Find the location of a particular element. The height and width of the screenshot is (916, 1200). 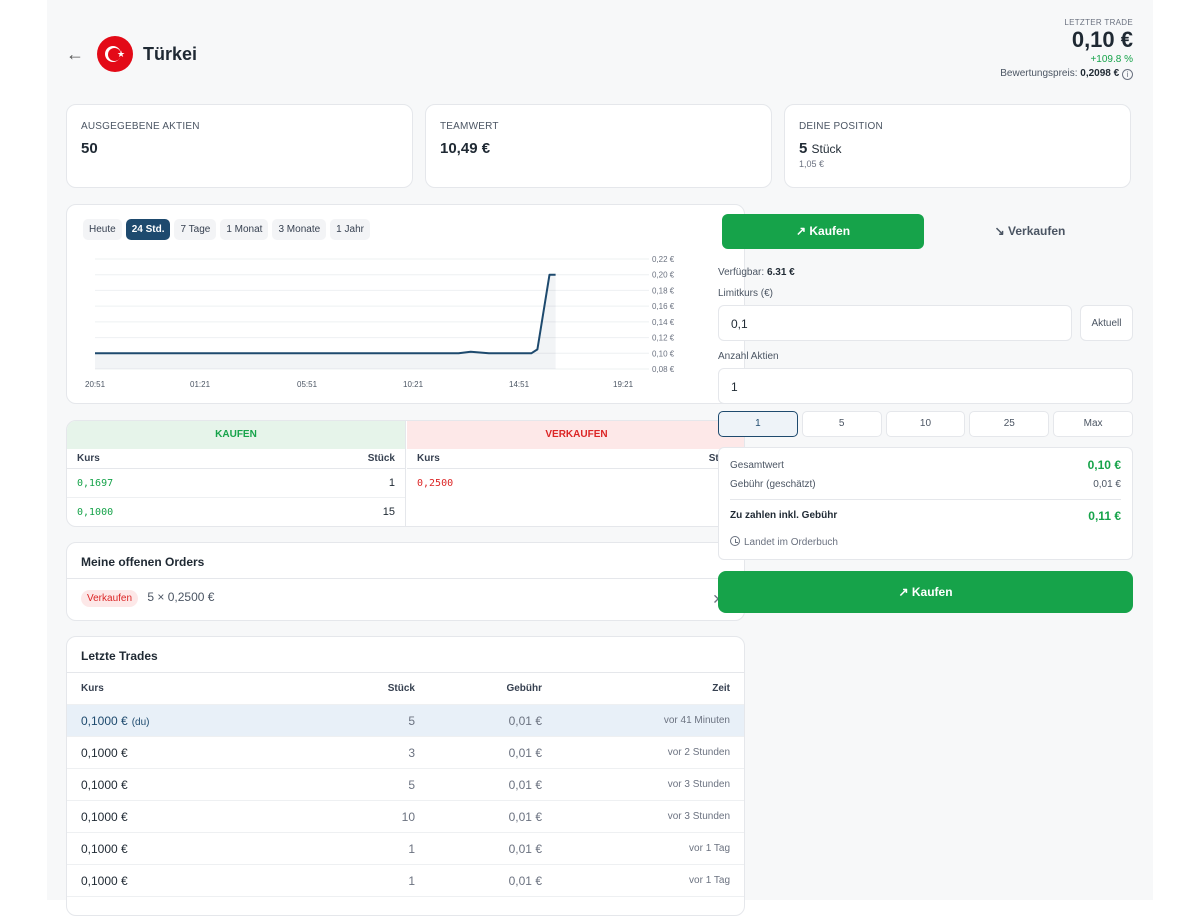

quantity-input: 1 is located at coordinates (925, 386).